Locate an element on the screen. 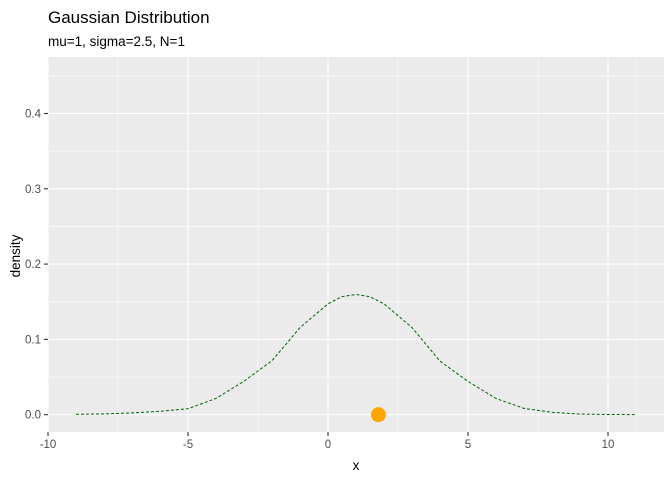 This screenshot has height=480, width=672. x-tick-label: -5 is located at coordinates (188, 445).